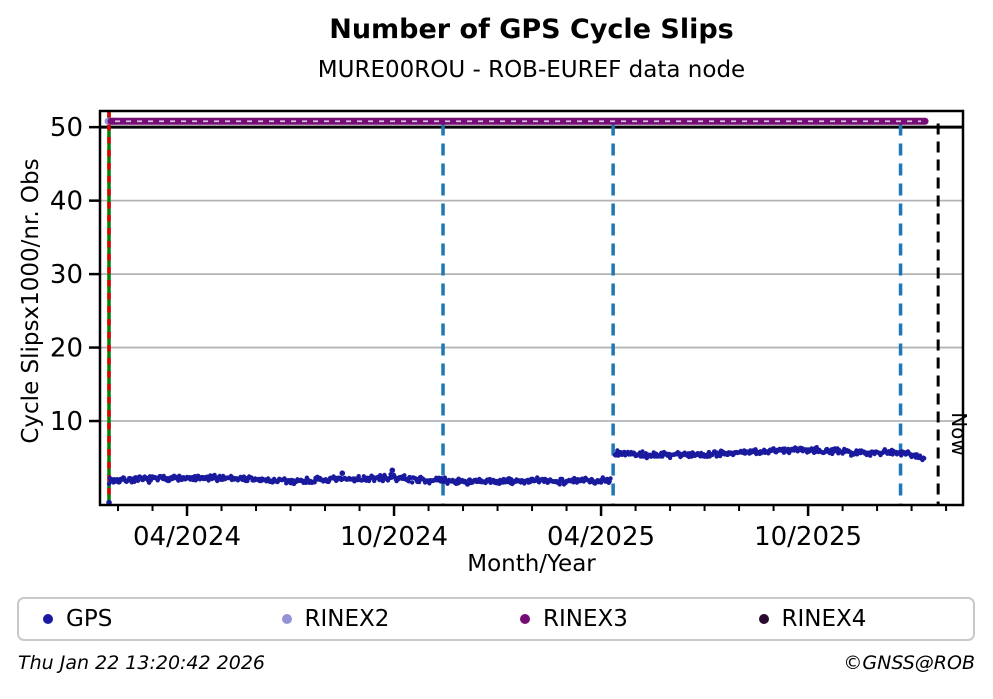  I want to click on legend-item-rinex3: RINEX3, so click(615, 619).